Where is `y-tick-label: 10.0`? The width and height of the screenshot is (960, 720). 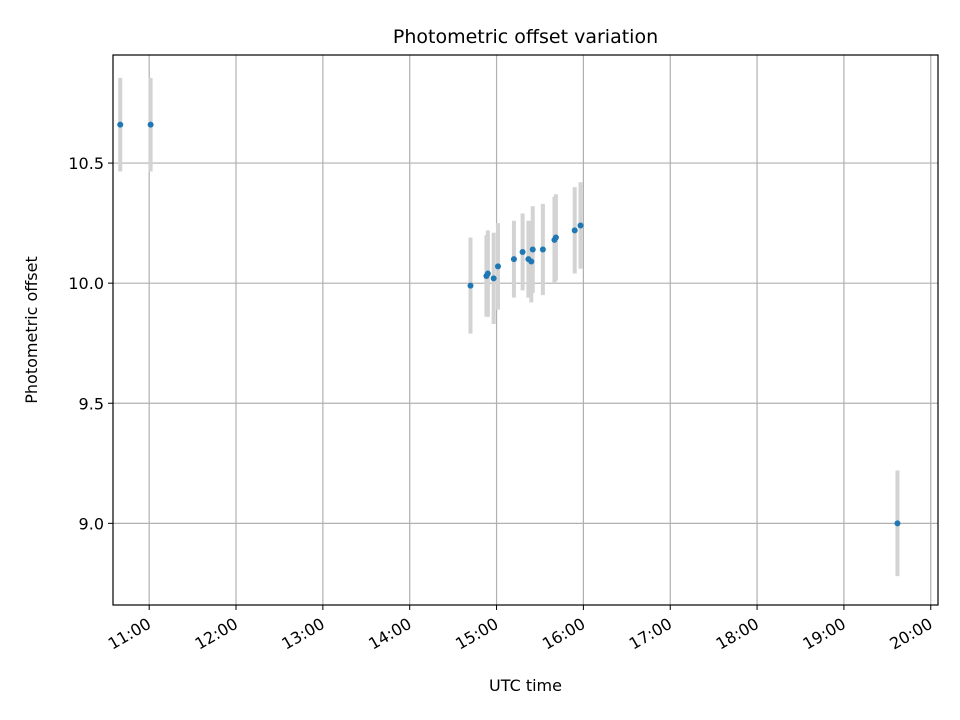
y-tick-label: 10.0 is located at coordinates (86, 283).